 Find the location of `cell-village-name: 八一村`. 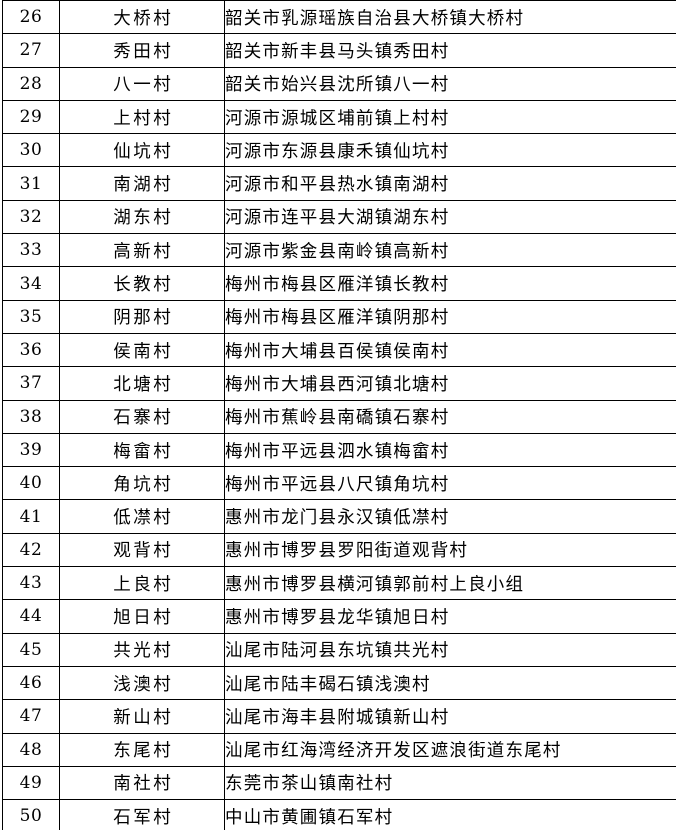

cell-village-name: 八一村 is located at coordinates (142, 83).